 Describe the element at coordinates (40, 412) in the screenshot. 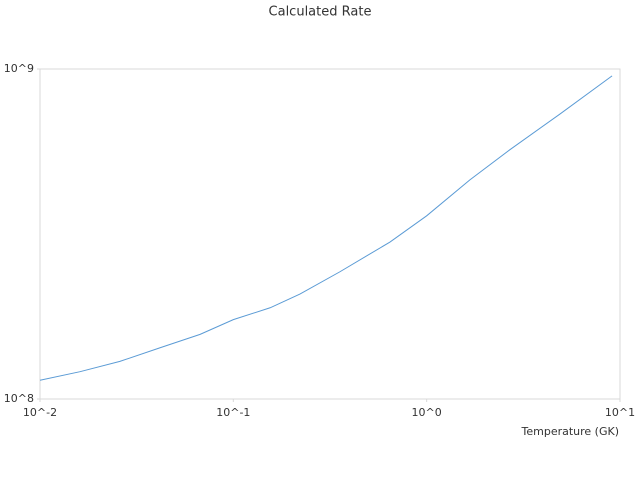

I see `x-tick-label: 10^-2` at that location.